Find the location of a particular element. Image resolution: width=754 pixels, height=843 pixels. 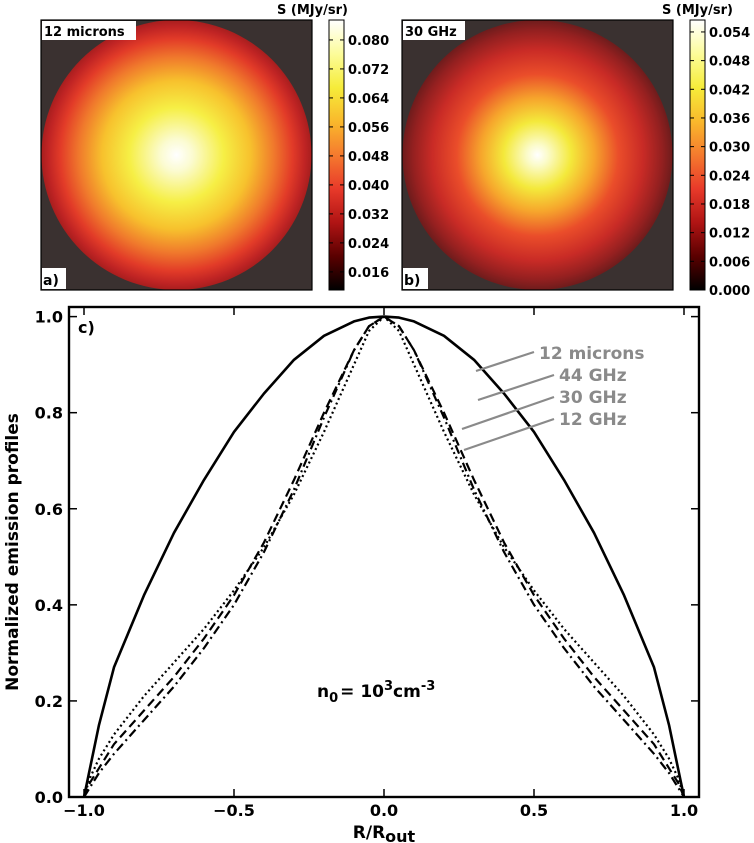

density-eq: = 10 is located at coordinates (362, 692).